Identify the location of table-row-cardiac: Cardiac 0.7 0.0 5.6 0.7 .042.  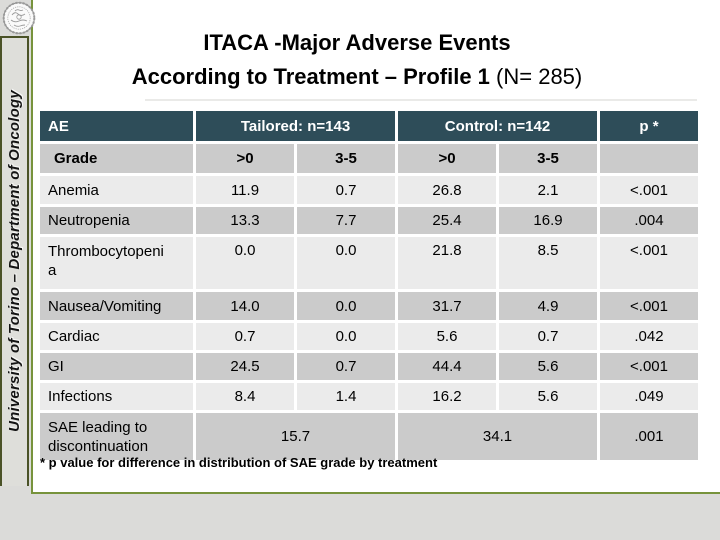
(369, 336).